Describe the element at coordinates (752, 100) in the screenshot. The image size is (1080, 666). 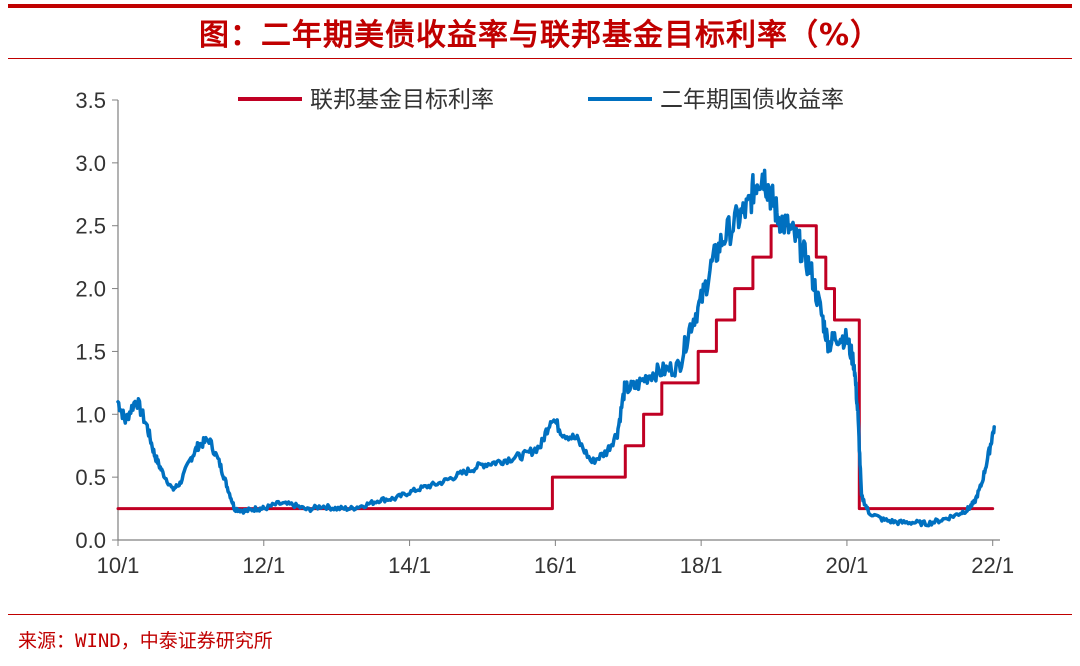
I see `legend-label-1: 二年期国债收益率` at that location.